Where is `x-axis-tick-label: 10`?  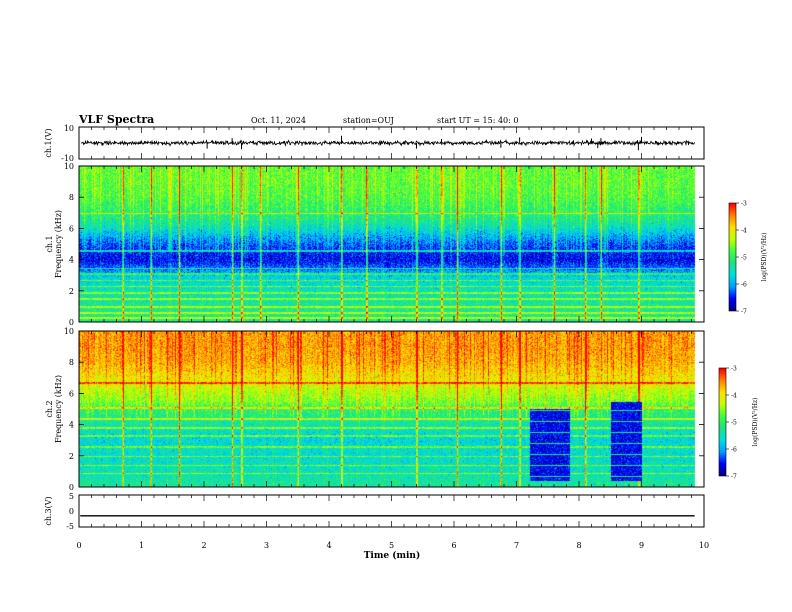 x-axis-tick-label: 10 is located at coordinates (704, 545).